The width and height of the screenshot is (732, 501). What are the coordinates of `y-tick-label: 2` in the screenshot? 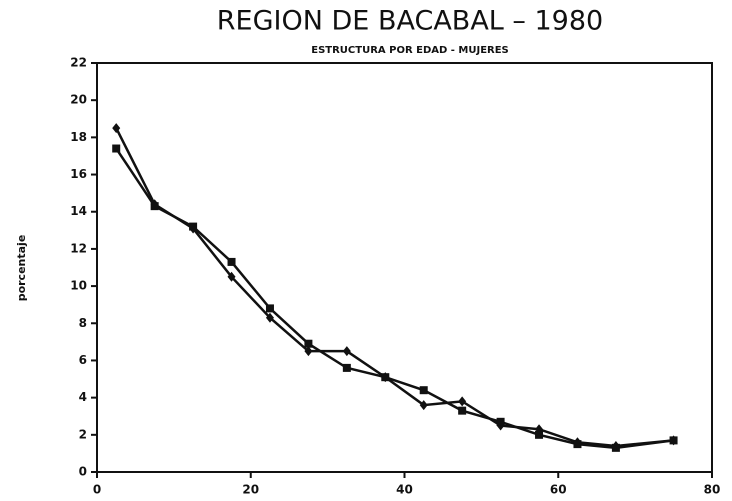 It's located at (83, 434).